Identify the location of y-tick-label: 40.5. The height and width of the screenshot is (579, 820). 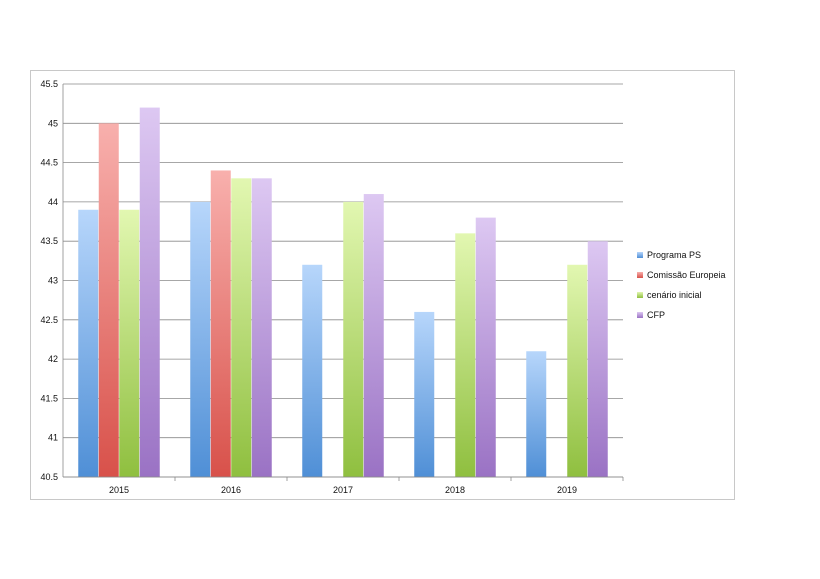
(49, 477).